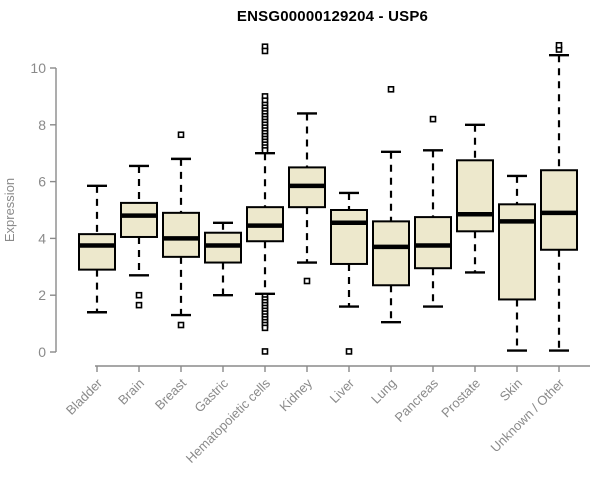  I want to click on y-axis-tick-label: 6, so click(42, 182).